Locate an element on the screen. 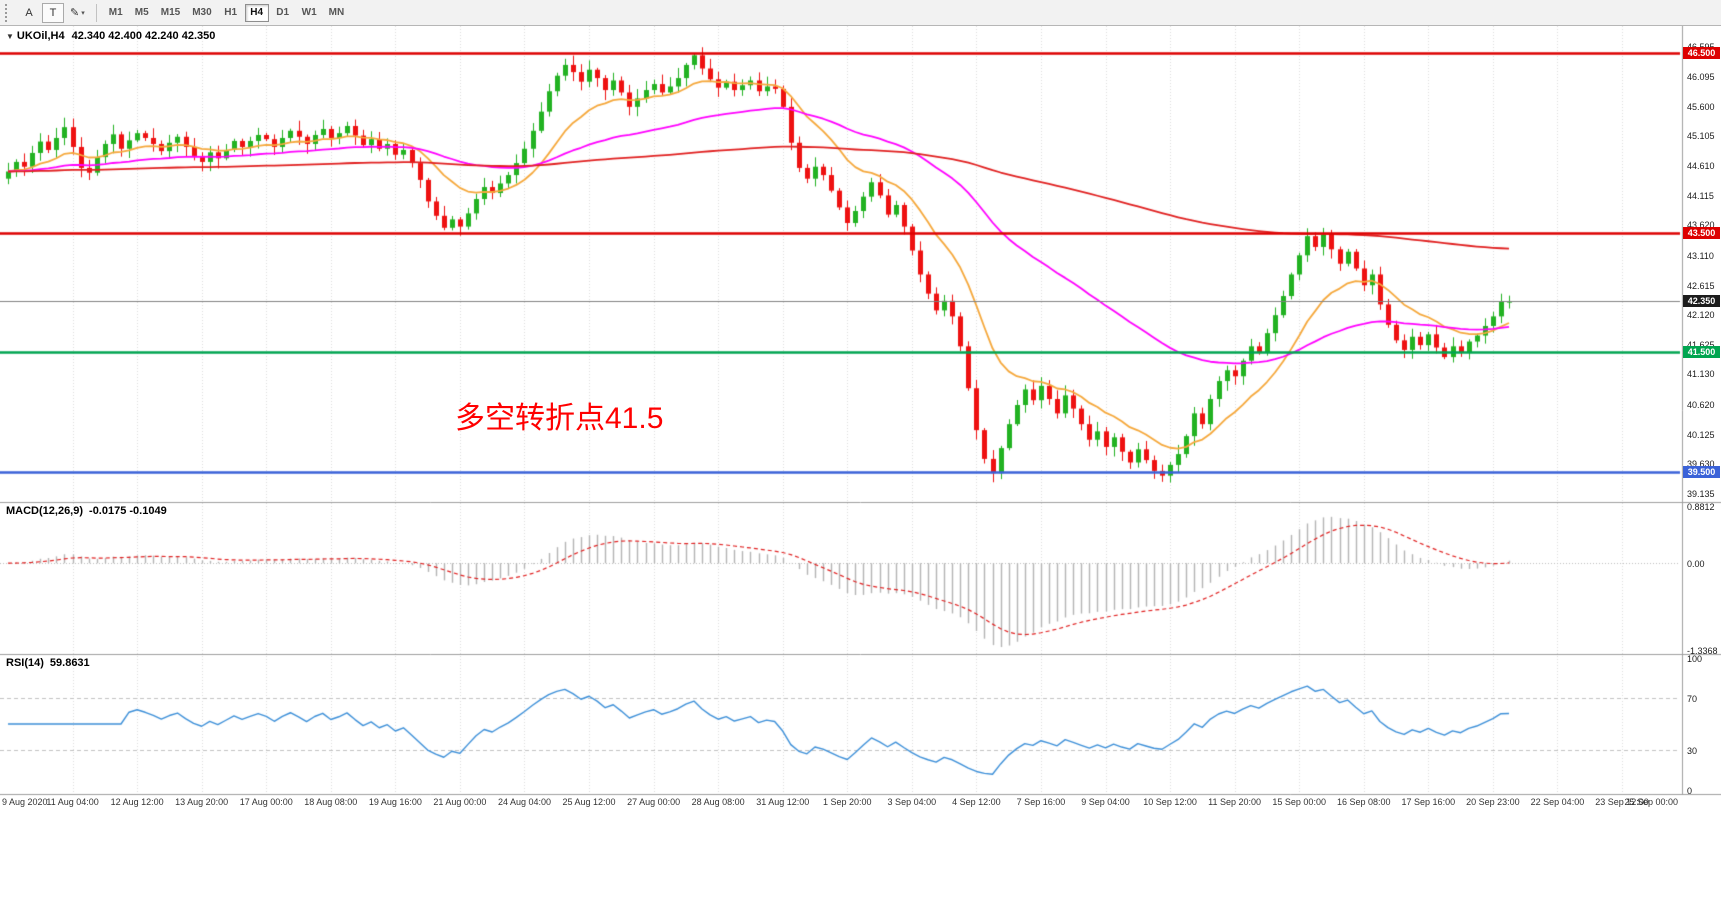  price-line-tag: 39.500 is located at coordinates (1701, 472).